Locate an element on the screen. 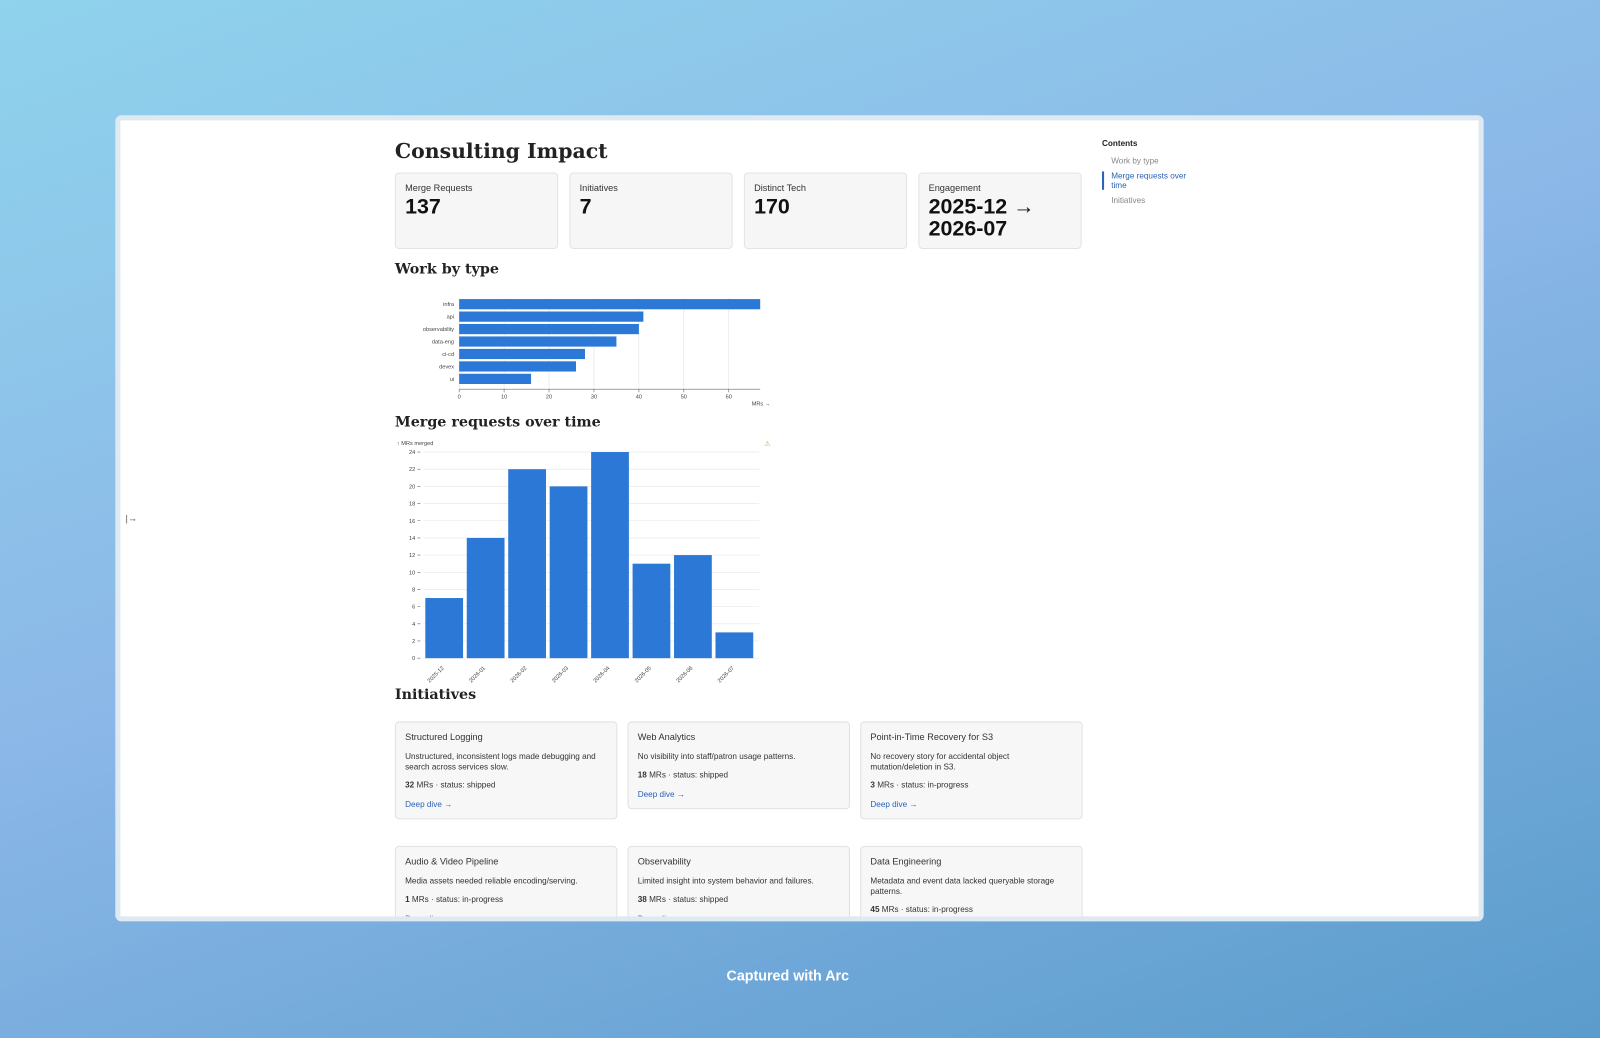 The width and height of the screenshot is (1600, 1038). x-tick-label: 2026-04 is located at coordinates (602, 675).